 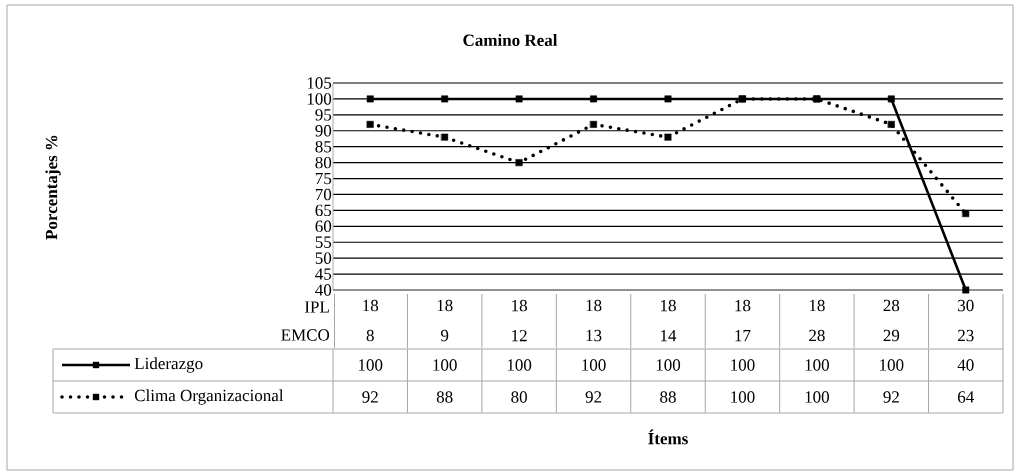 What do you see at coordinates (323, 274) in the screenshot?
I see `y-tick-label: 45` at bounding box center [323, 274].